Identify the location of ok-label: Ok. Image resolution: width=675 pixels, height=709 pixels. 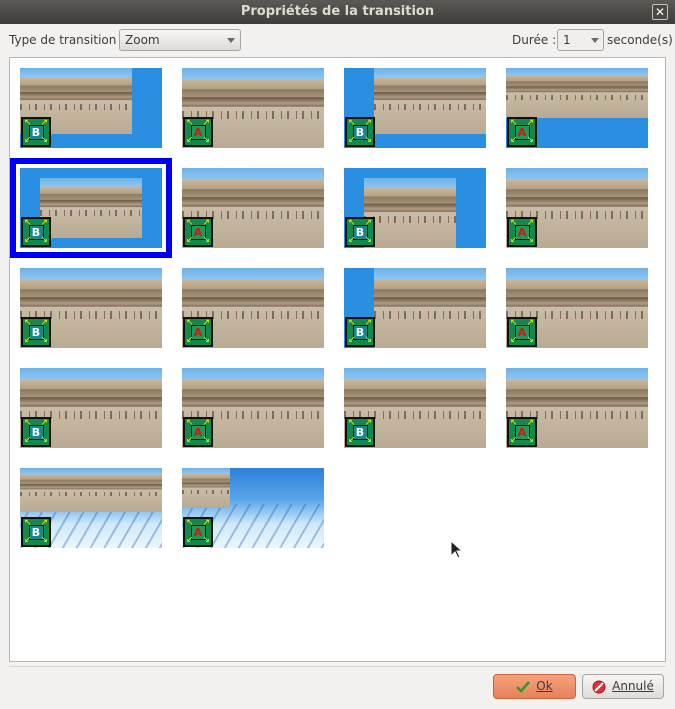
(544, 686).